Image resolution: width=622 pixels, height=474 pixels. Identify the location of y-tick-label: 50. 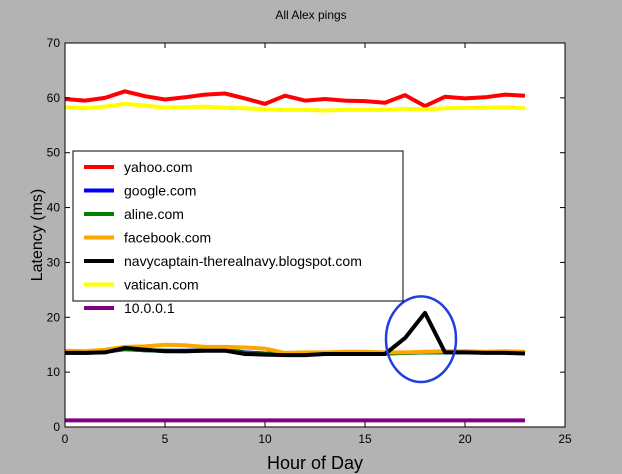
(54, 153).